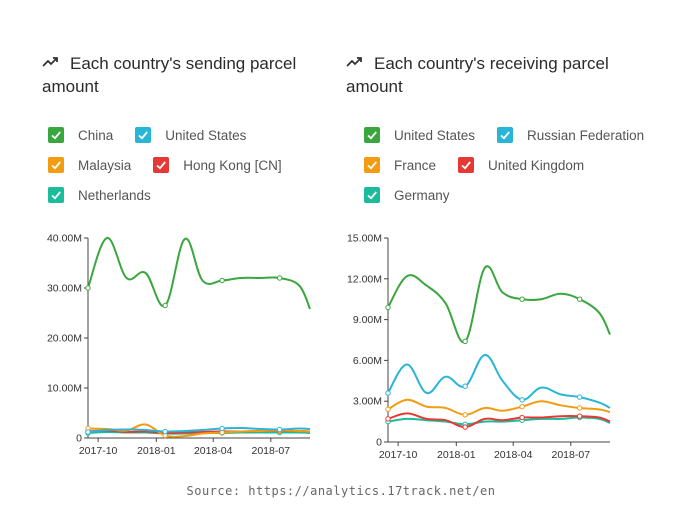 This screenshot has width=682, height=512. What do you see at coordinates (499, 381) in the screenshot?
I see `series-line-russian-federation` at bounding box center [499, 381].